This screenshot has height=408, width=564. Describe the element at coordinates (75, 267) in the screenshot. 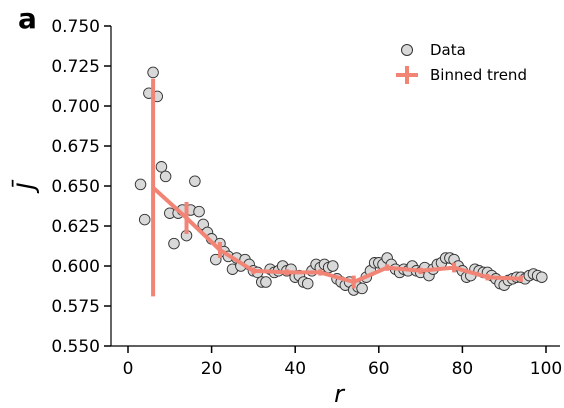

I see `y-tick-label: 0.600` at that location.